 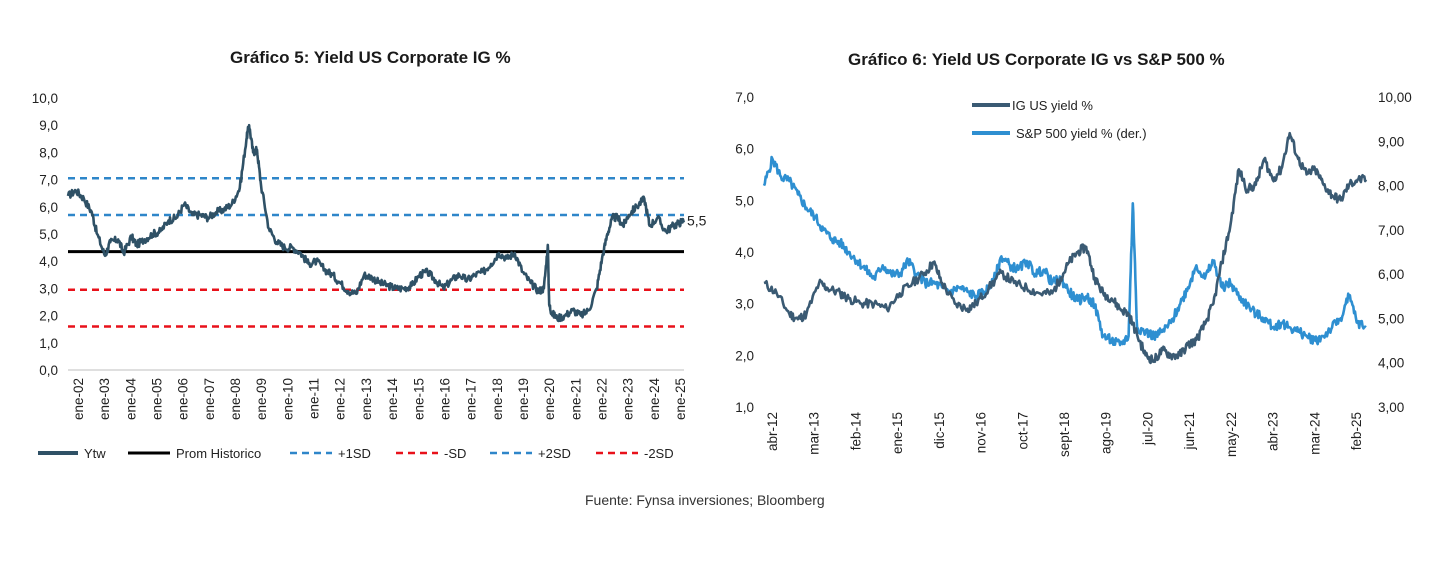 I want to click on chart6-y-right-tick: 10,00, so click(x=1395, y=97).